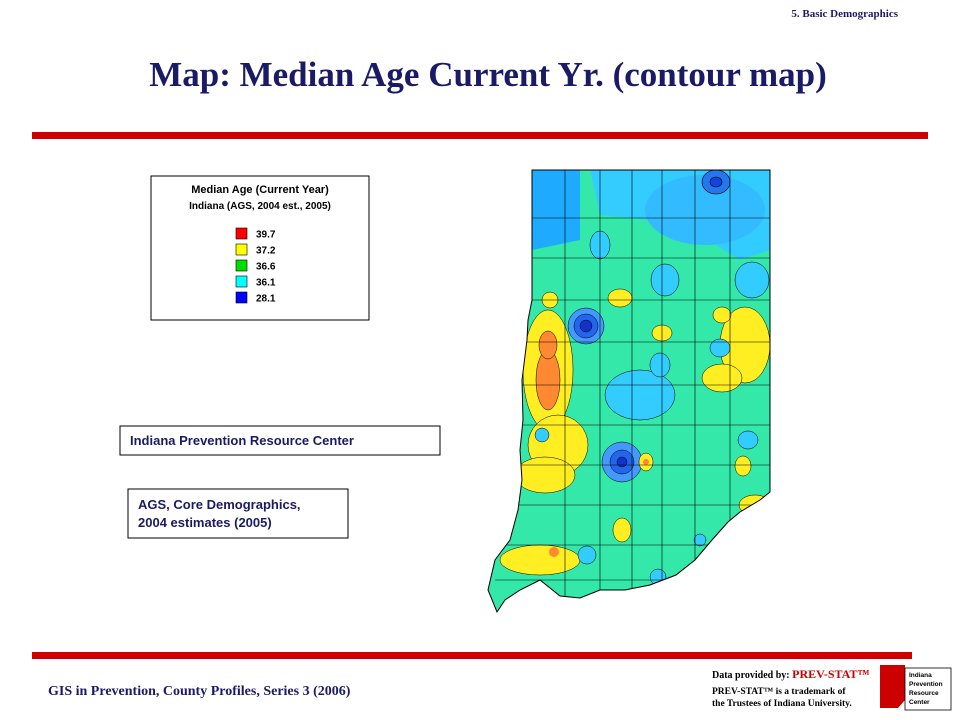  What do you see at coordinates (480, 135) in the screenshot?
I see `top-rule` at bounding box center [480, 135].